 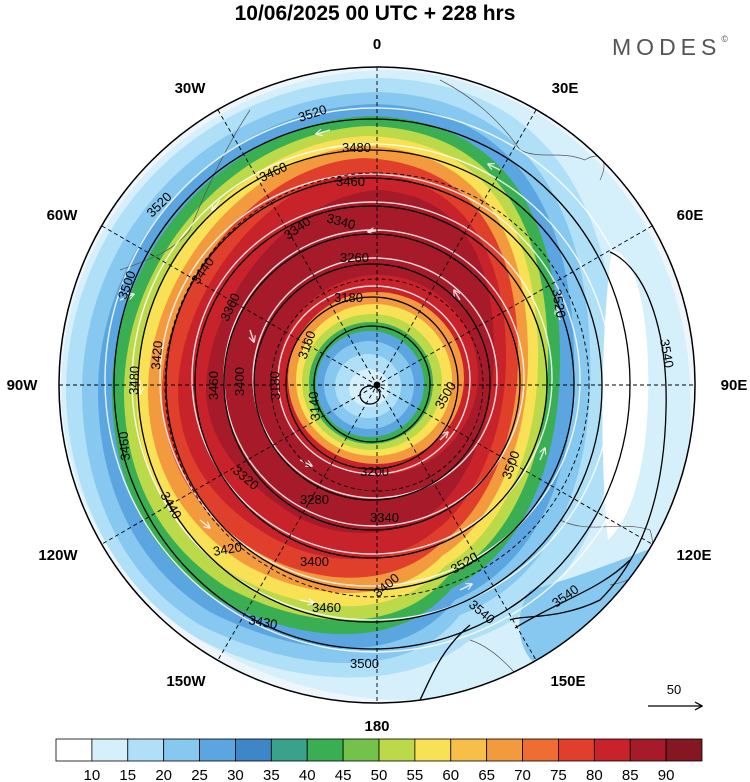 What do you see at coordinates (594, 774) in the screenshot?
I see `colorbar-label: 80` at bounding box center [594, 774].